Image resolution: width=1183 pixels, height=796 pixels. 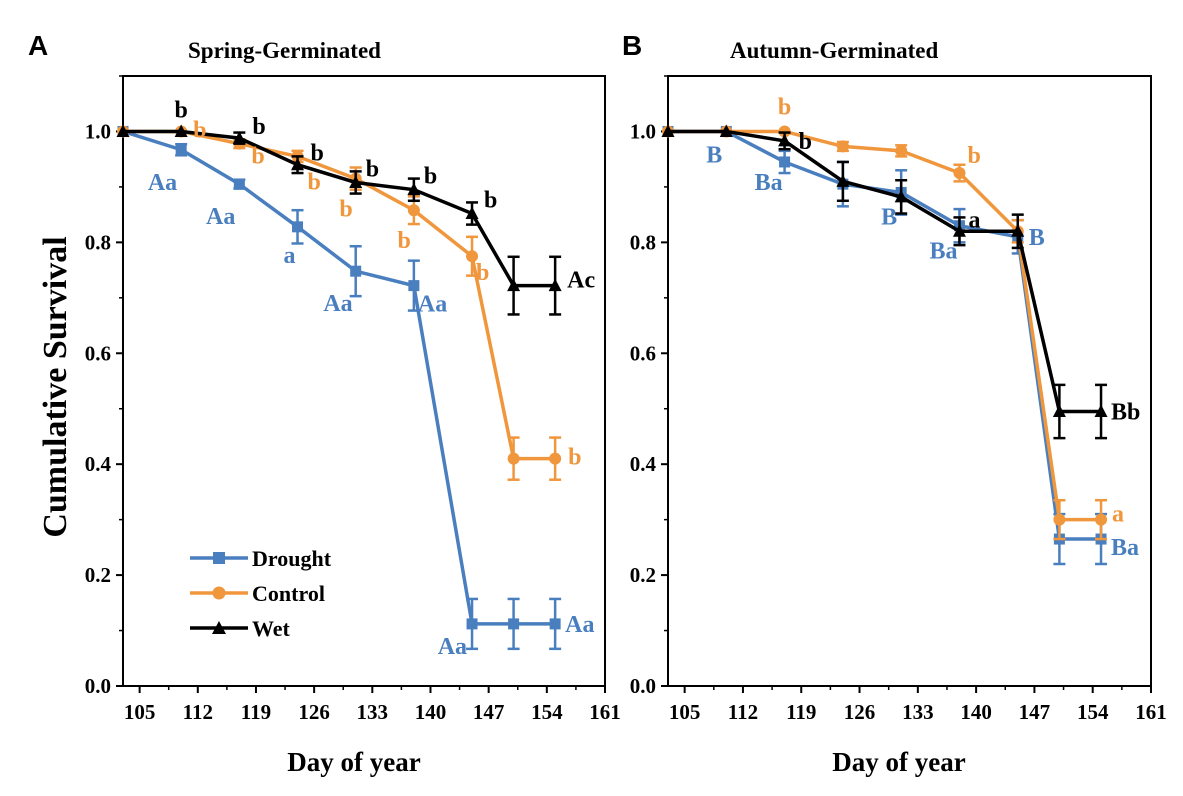 I want to click on panel-a-x-tick-label-133: 133, so click(x=373, y=712).